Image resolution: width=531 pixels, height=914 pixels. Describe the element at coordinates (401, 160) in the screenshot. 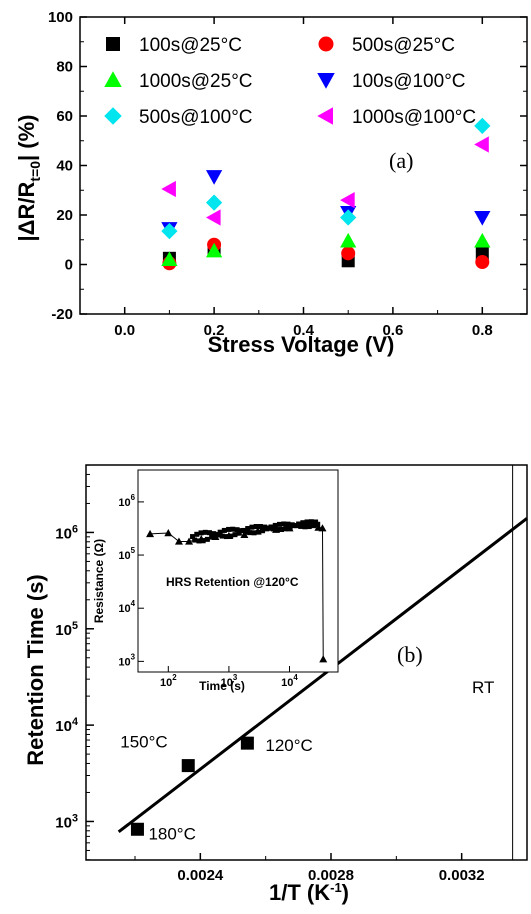

I see `panel-label-a: (a)` at that location.